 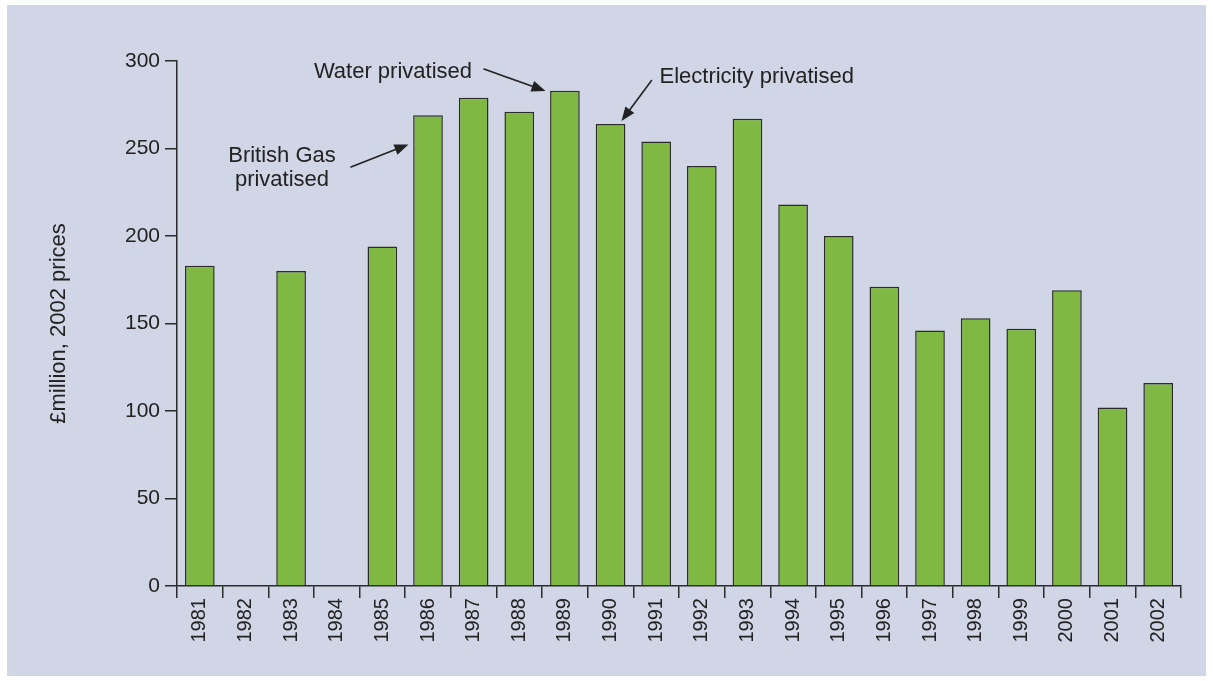 I want to click on x-tick-label: 1986, so click(x=426, y=620).